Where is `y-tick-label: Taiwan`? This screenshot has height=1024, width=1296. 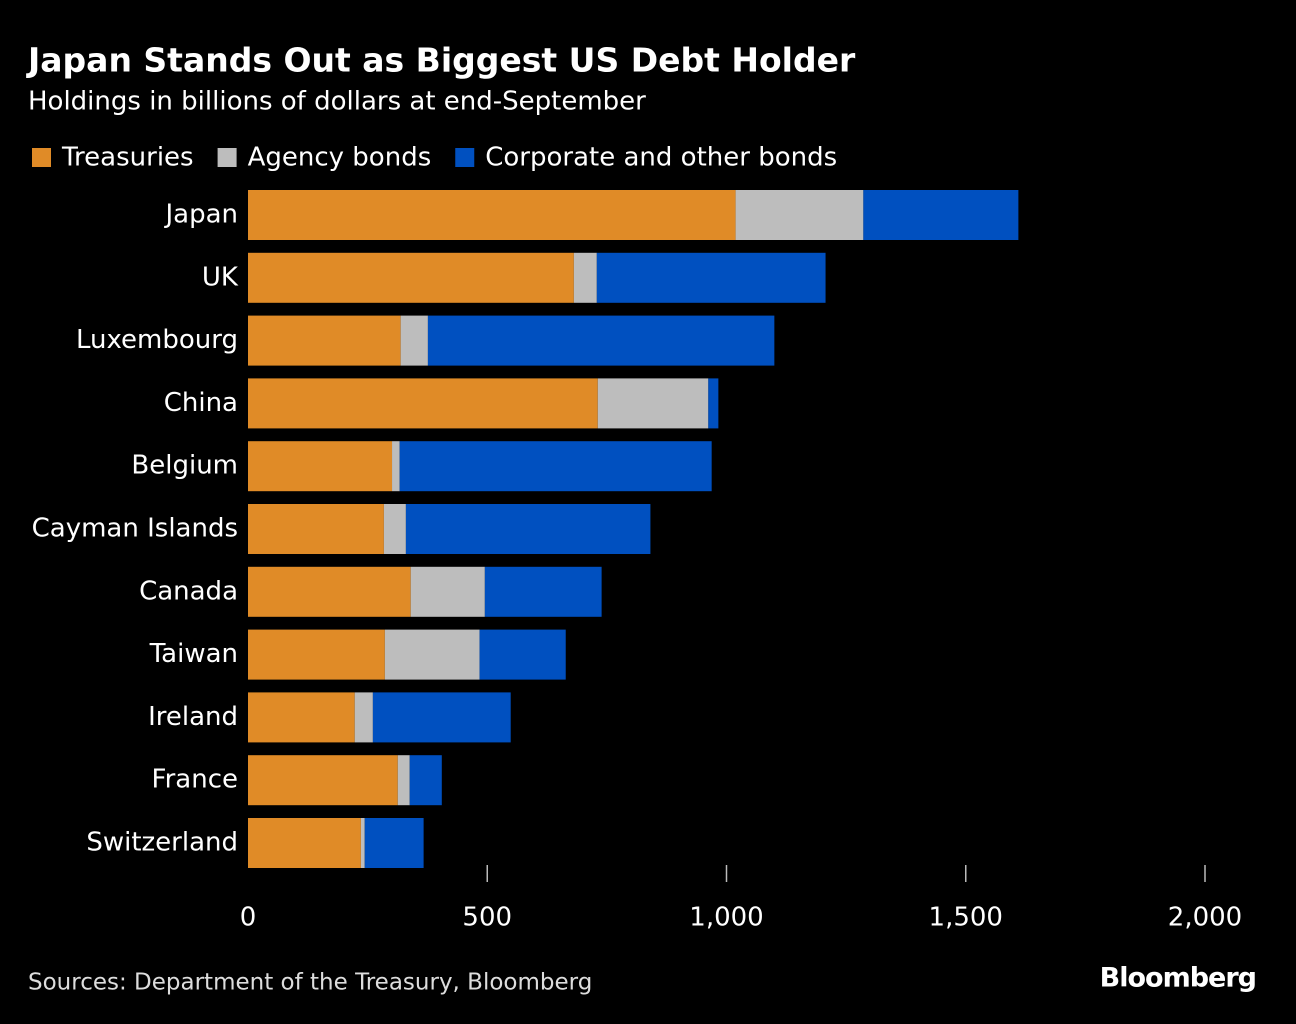
y-tick-label: Taiwan is located at coordinates (193, 654).